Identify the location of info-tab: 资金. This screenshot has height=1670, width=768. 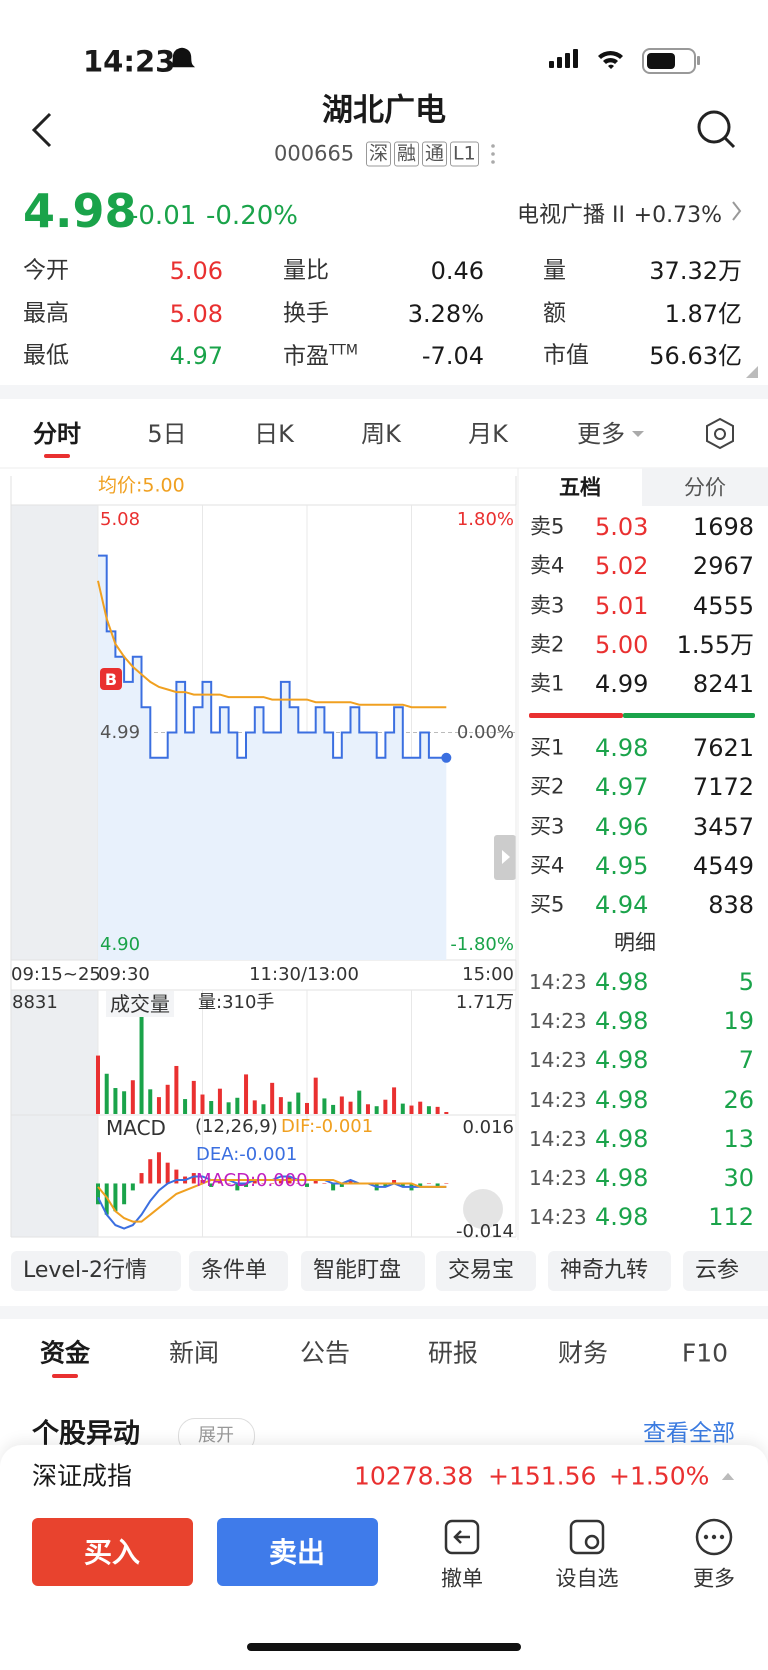
(65, 1353).